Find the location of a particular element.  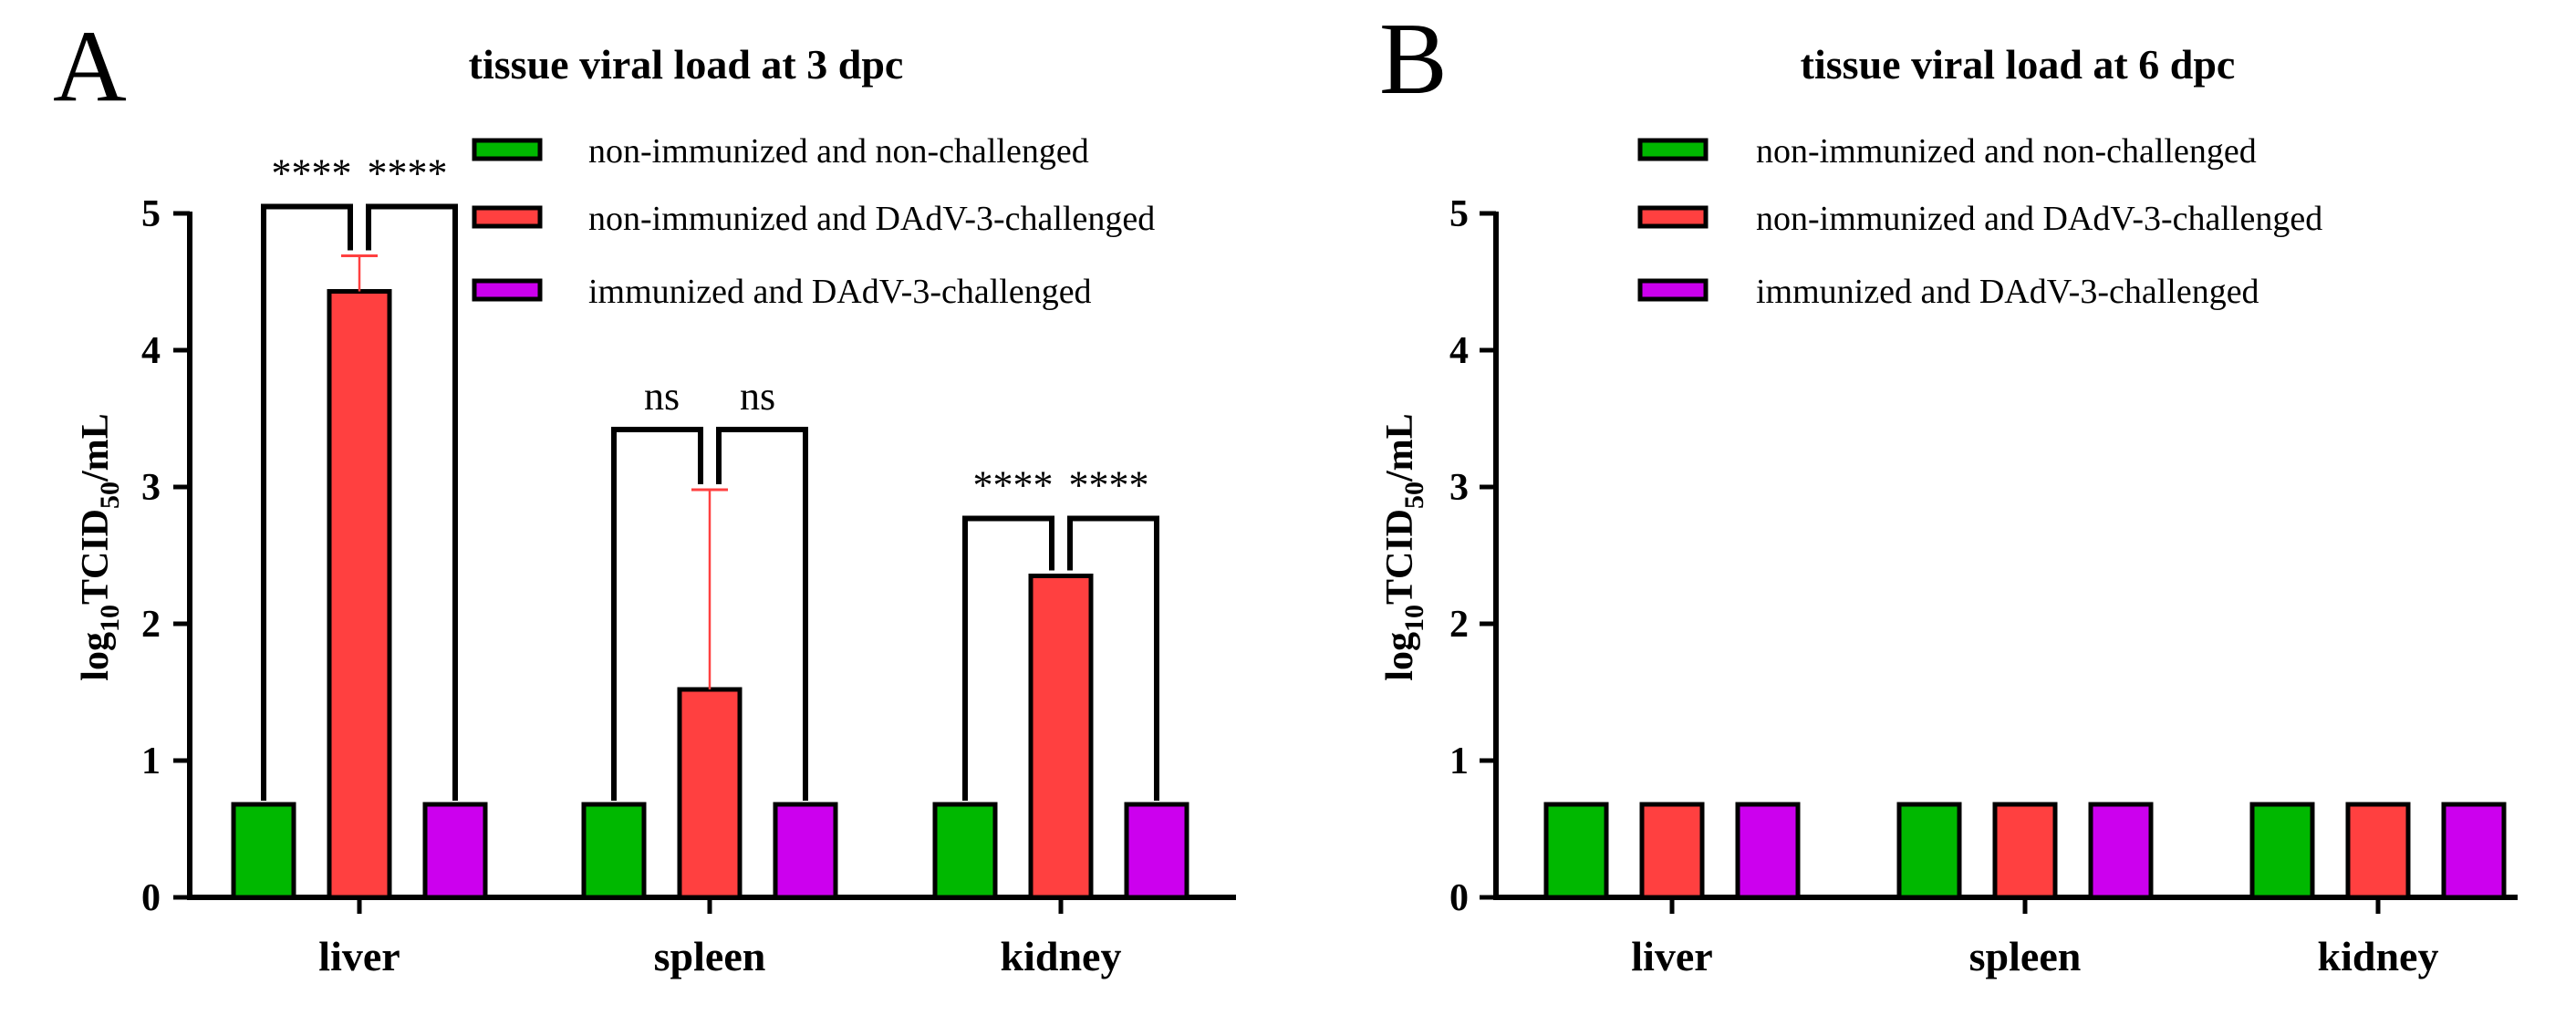

significance-bracket-left-kidney is located at coordinates (1008, 658).